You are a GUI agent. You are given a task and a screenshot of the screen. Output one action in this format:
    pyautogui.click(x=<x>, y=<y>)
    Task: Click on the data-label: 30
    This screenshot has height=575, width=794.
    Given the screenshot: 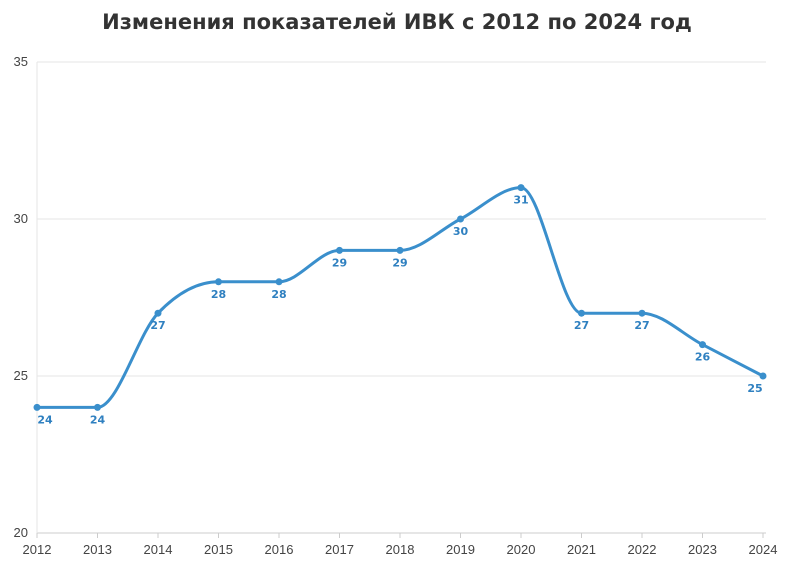 What is the action you would take?
    pyautogui.click(x=461, y=231)
    